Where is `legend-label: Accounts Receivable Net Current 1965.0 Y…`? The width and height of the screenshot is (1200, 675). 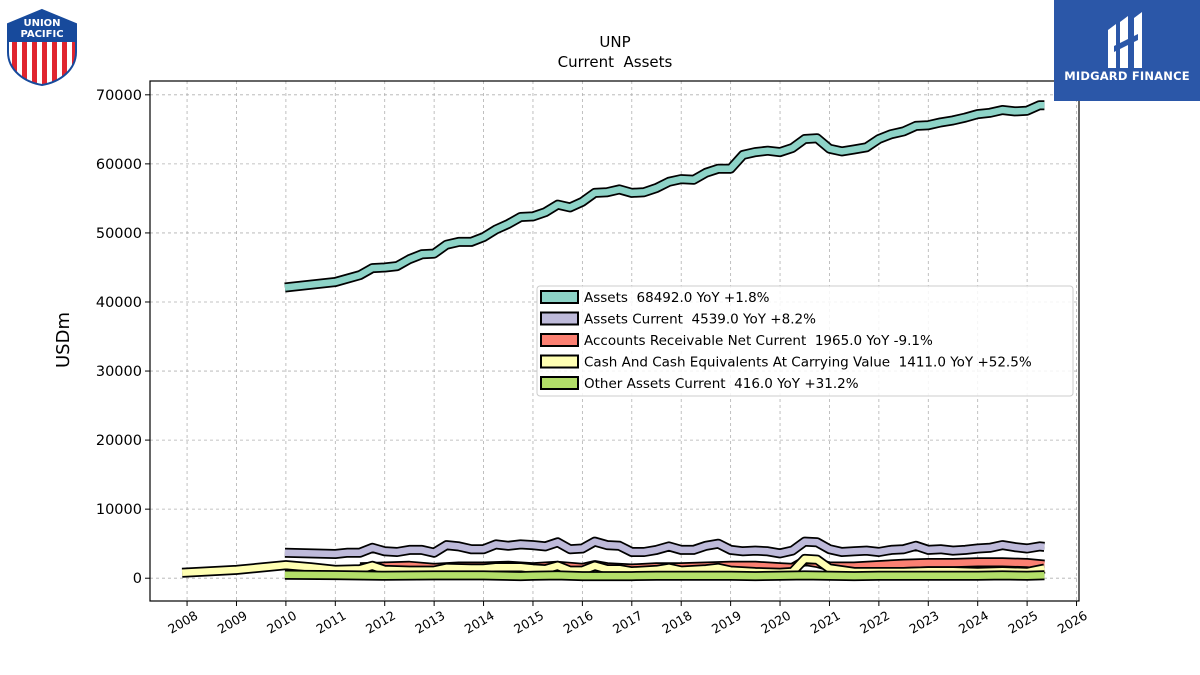
legend-label: Accounts Receivable Net Current 1965.0 Y… is located at coordinates (758, 341).